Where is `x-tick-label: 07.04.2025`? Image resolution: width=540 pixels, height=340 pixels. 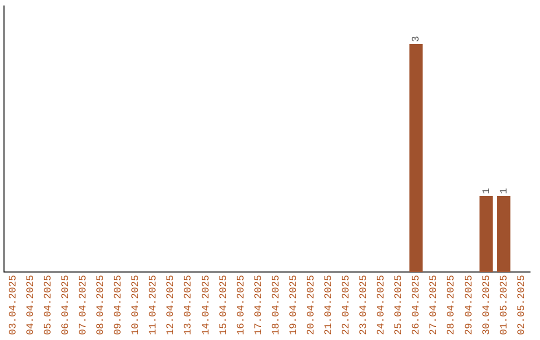
x-tick-label: 07.04.2025 is located at coordinates (84, 305).